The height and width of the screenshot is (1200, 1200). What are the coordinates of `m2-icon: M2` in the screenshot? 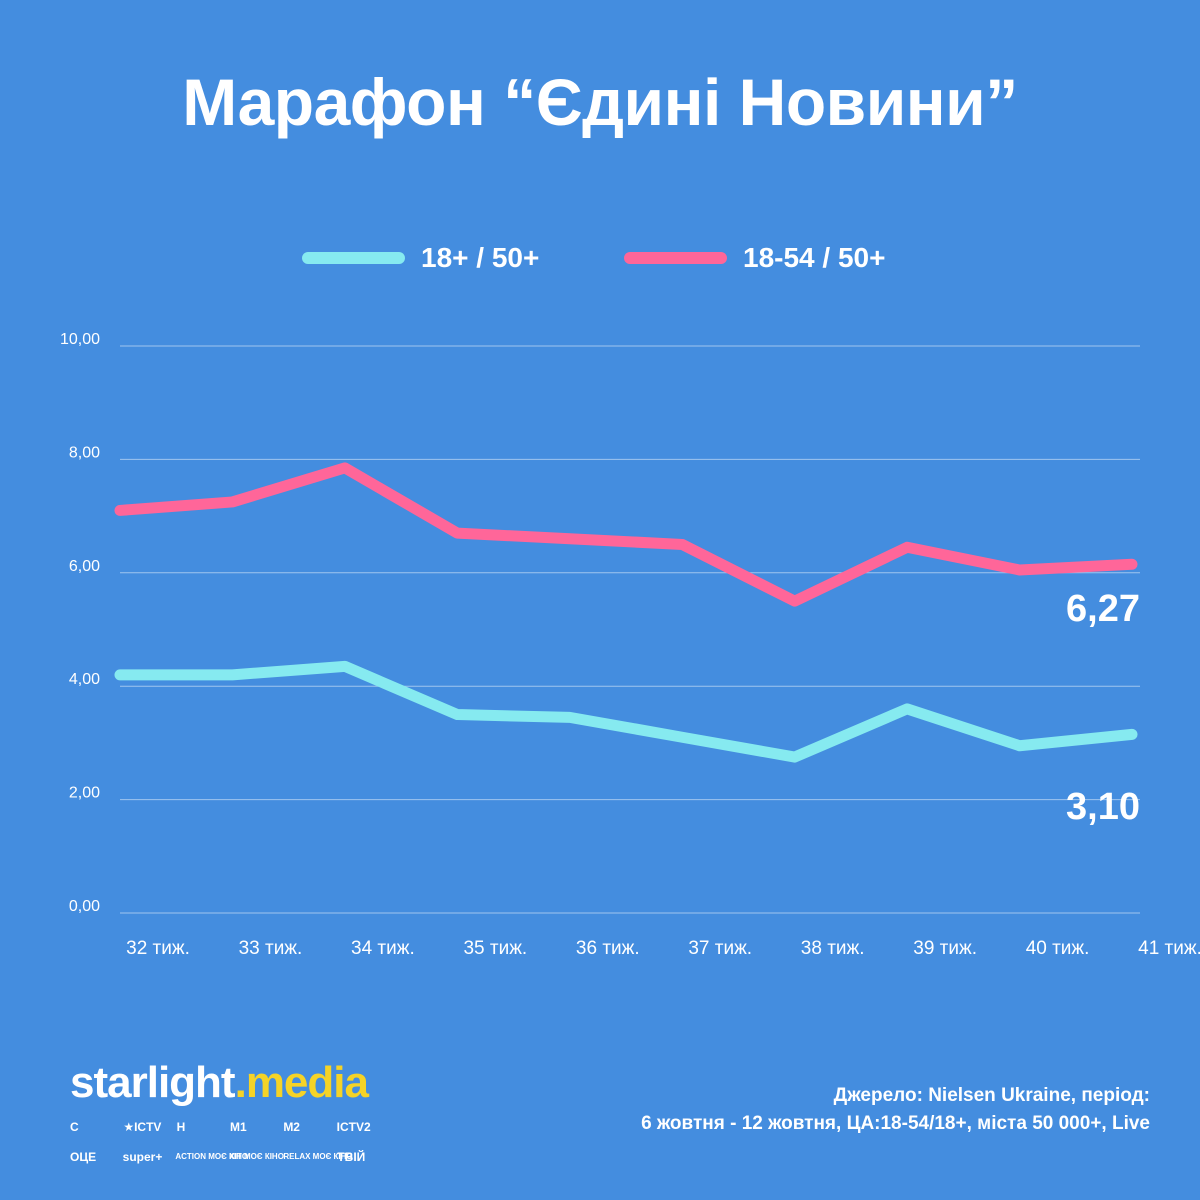 It's located at (291, 1127).